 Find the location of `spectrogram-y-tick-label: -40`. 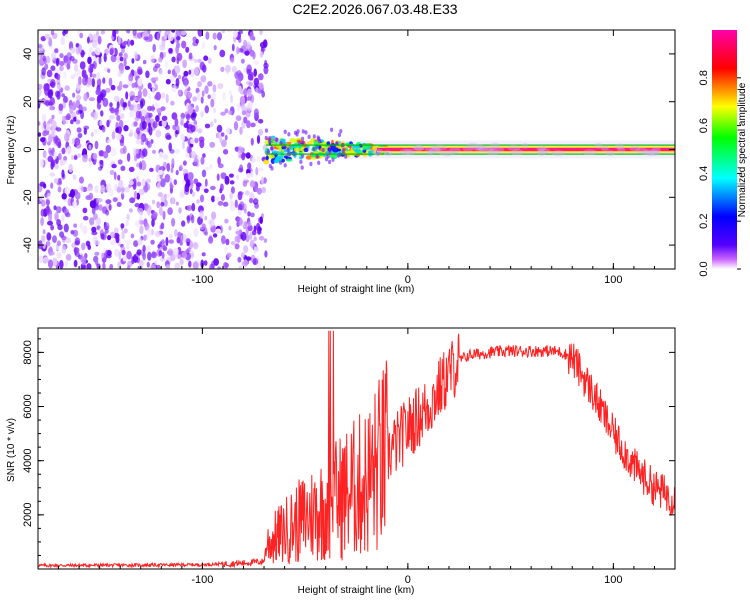

spectrogram-y-tick-label: -40 is located at coordinates (28, 245).